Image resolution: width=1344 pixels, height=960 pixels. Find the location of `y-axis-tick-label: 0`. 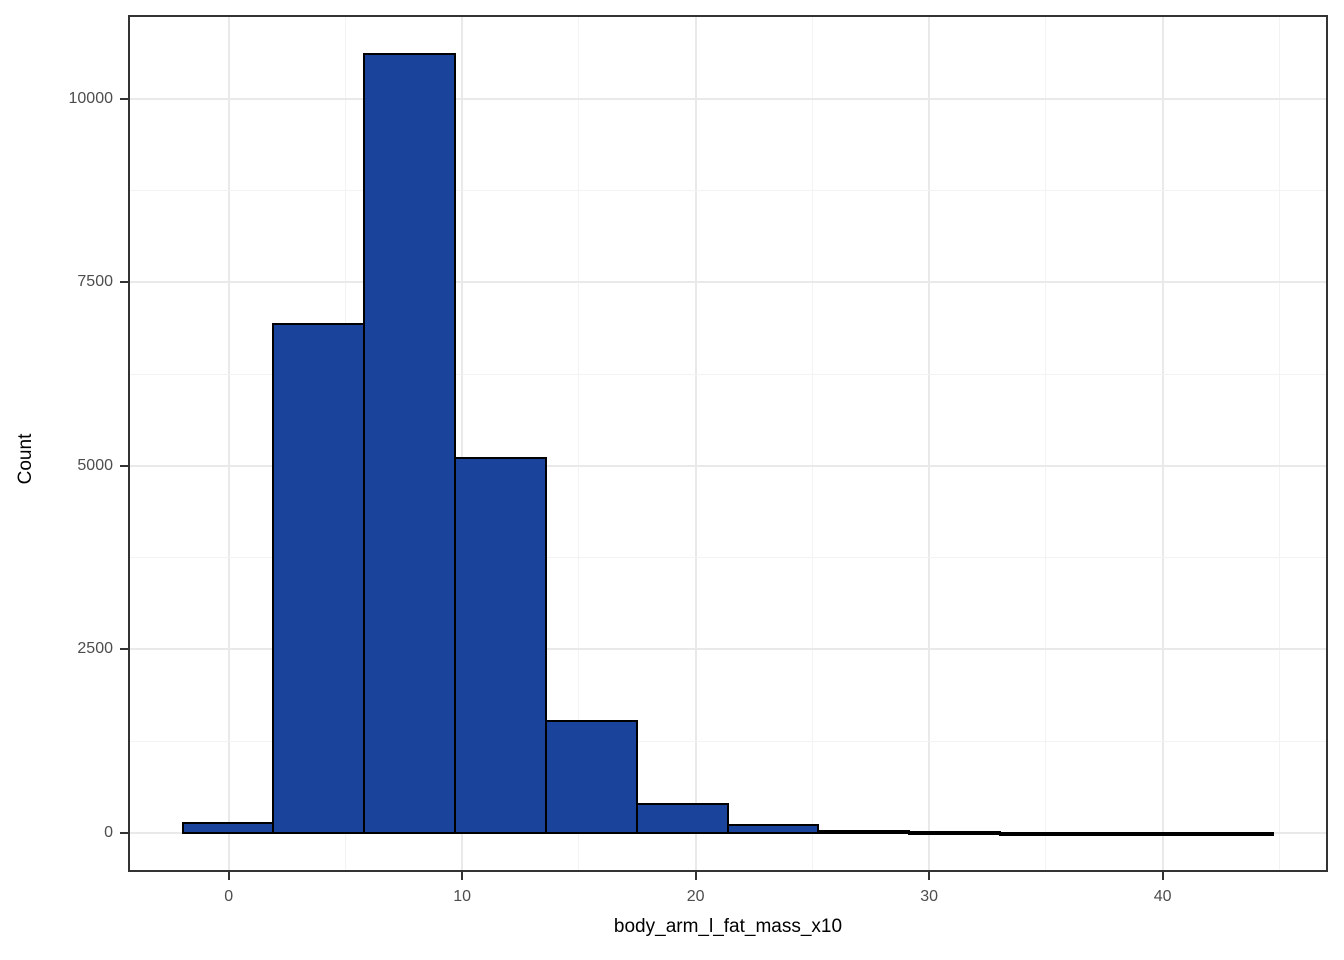

y-axis-tick-label: 0 is located at coordinates (108, 832).